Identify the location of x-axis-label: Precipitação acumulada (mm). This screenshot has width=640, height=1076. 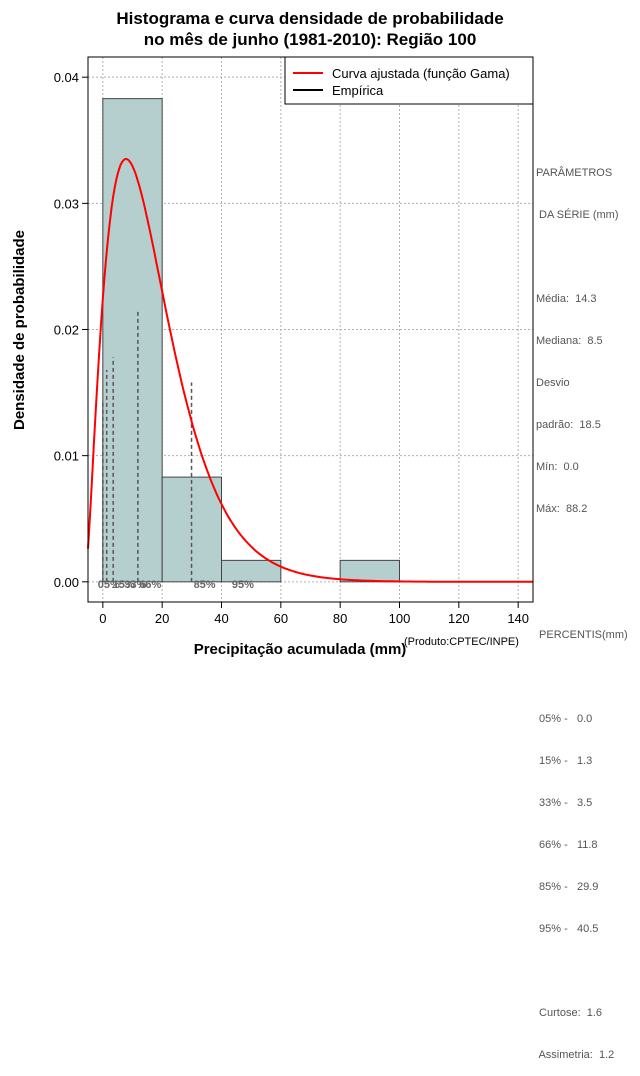
(300, 649).